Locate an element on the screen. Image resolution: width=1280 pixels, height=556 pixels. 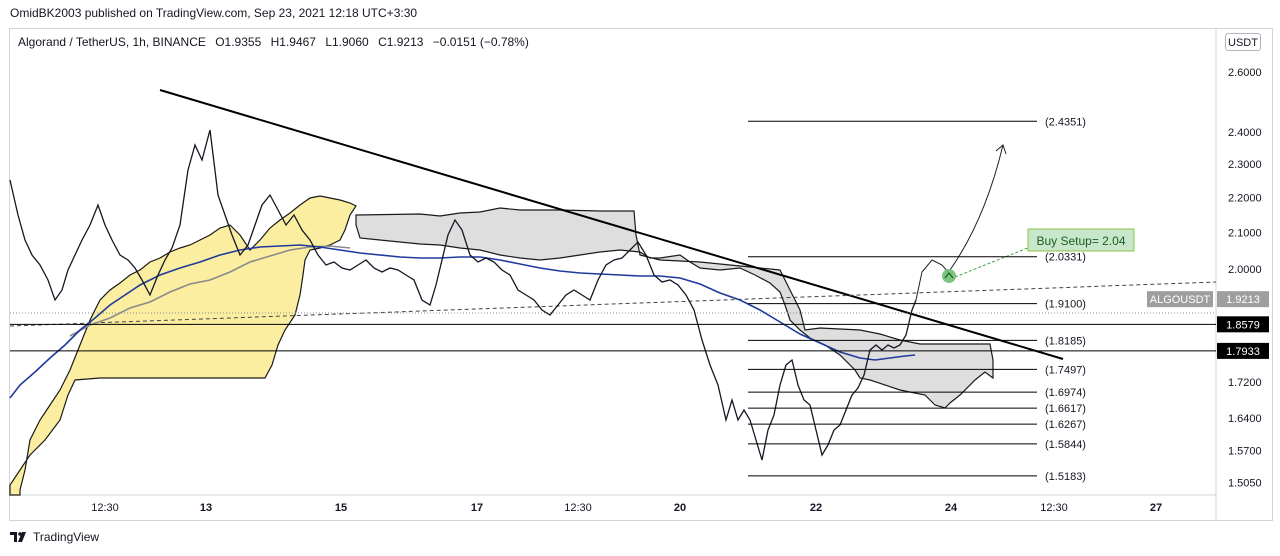
symbol-title: Algorand / TetherUS, 1h, BINANCE is located at coordinates (112, 42).